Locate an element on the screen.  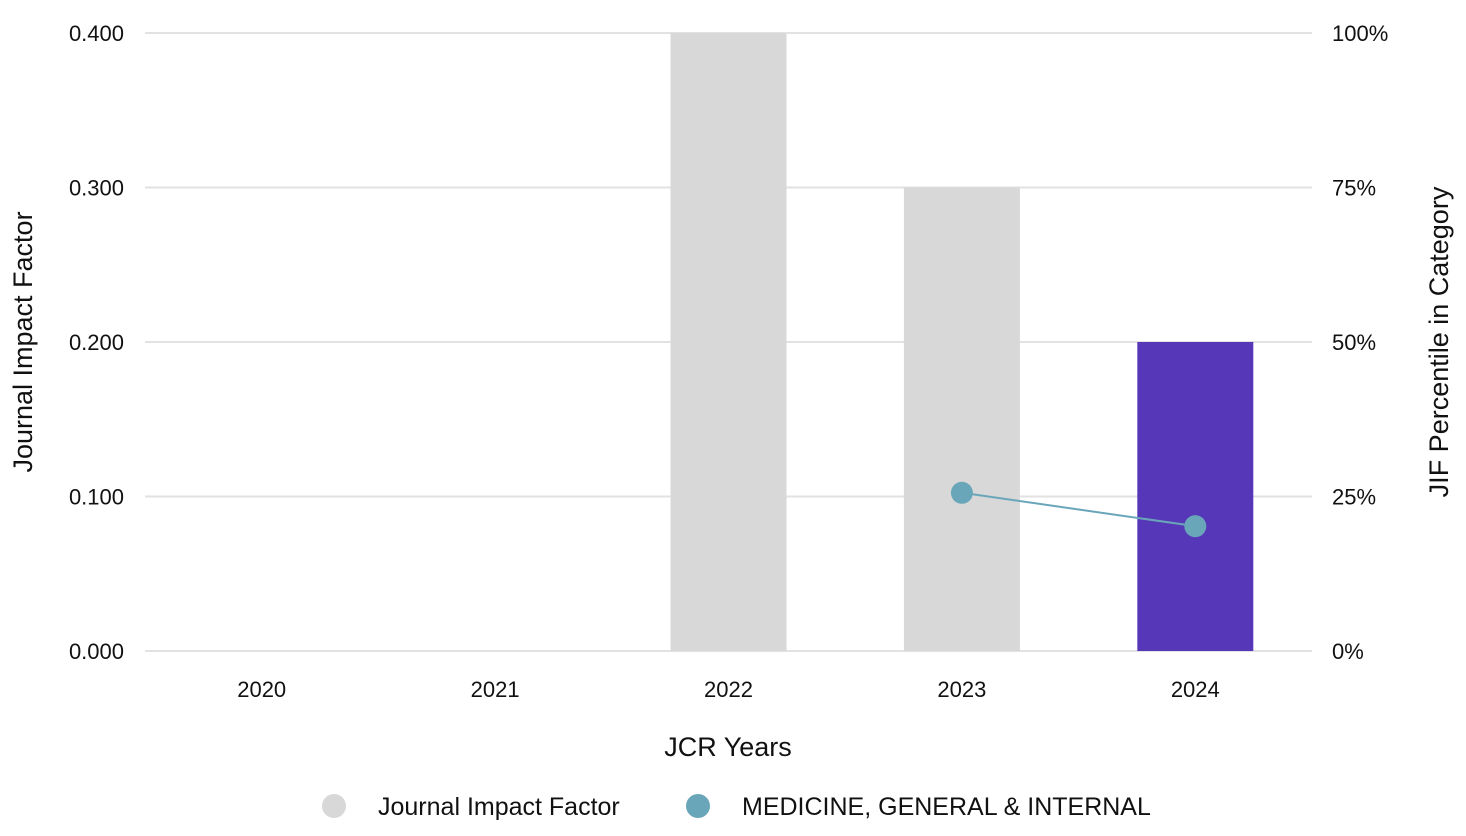
y-tick-label: 0.200 is located at coordinates (96, 342).